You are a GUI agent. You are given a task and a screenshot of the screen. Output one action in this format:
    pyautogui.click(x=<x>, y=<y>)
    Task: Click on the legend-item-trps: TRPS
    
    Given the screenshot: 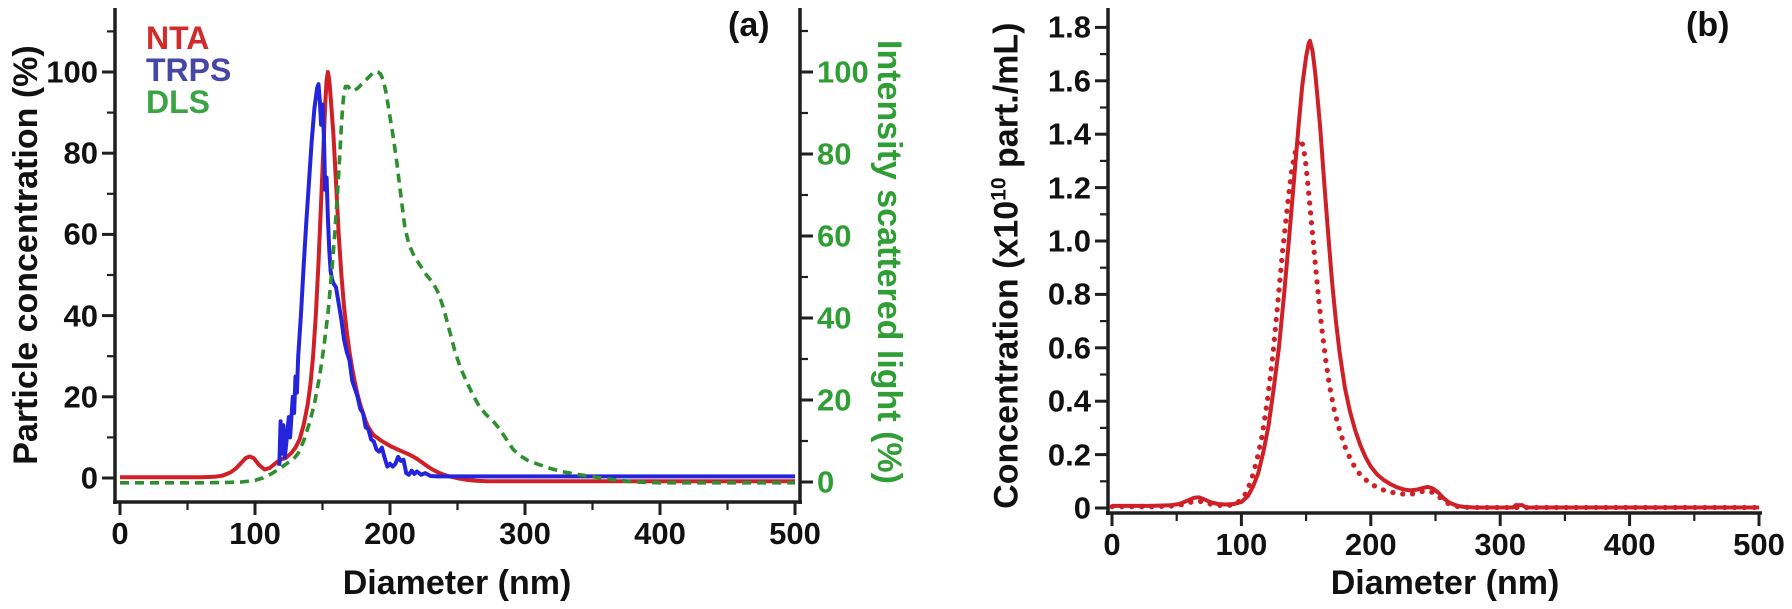 What is the action you would take?
    pyautogui.click(x=189, y=70)
    